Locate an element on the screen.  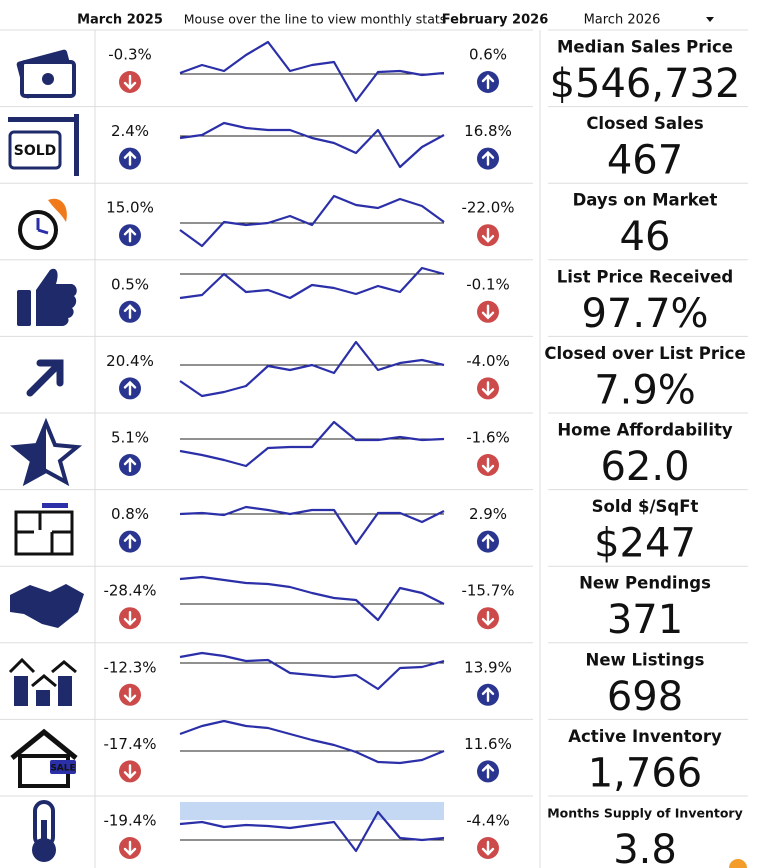
metric-label: New Pendings is located at coordinates (645, 583).